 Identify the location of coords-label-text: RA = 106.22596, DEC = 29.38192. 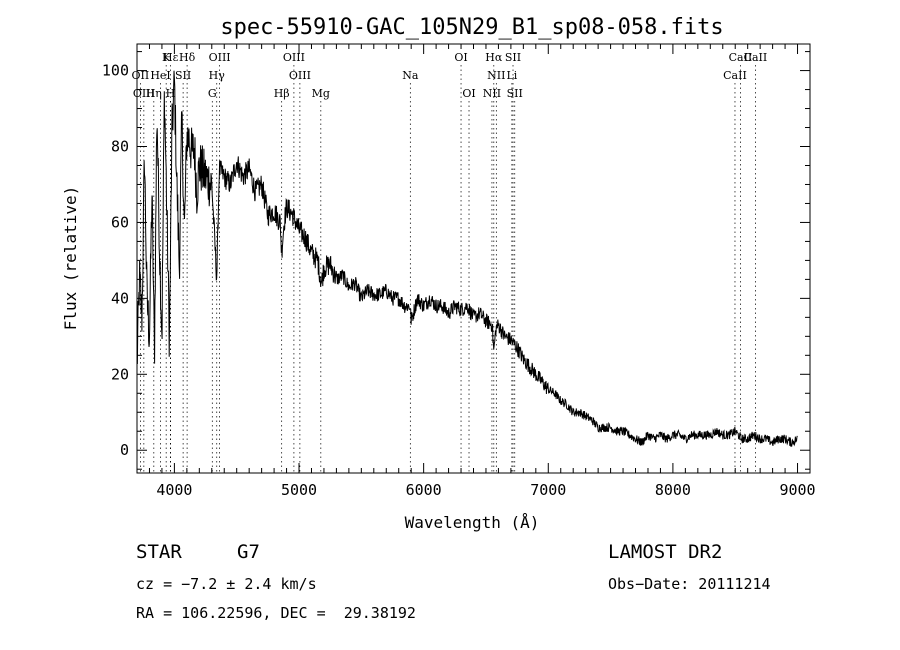
(276, 613).